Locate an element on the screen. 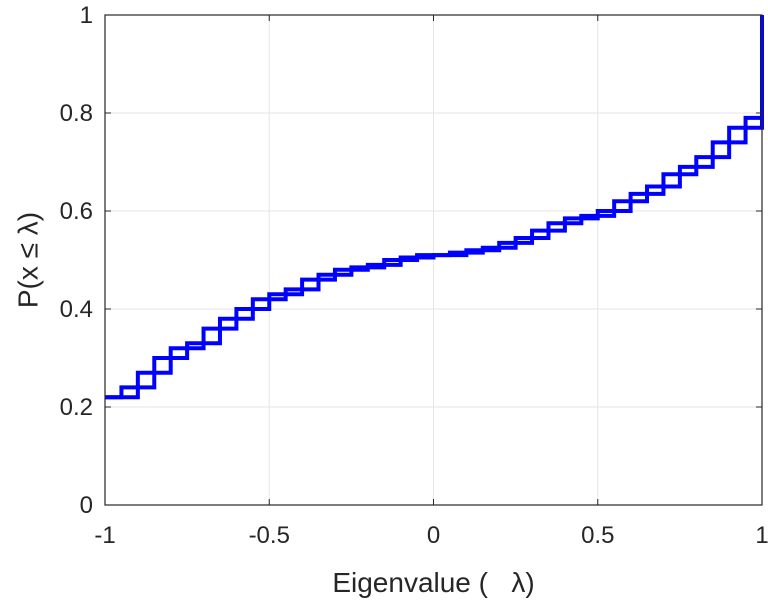 Image resolution: width=768 pixels, height=600 pixels. y-tick-label-3: 0.6 is located at coordinates (76, 211).